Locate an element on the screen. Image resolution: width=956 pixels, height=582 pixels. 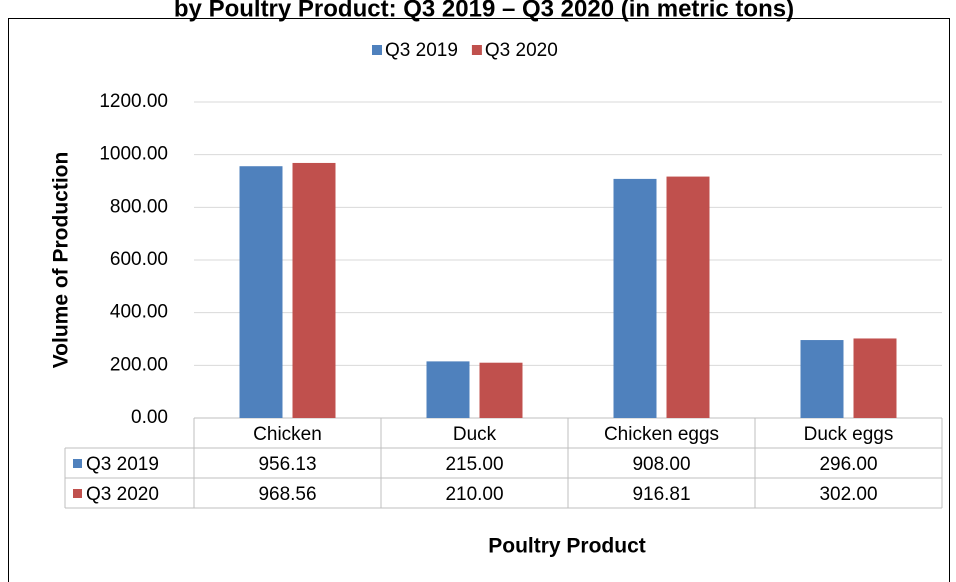
table-value: 908.00 is located at coordinates (661, 464).